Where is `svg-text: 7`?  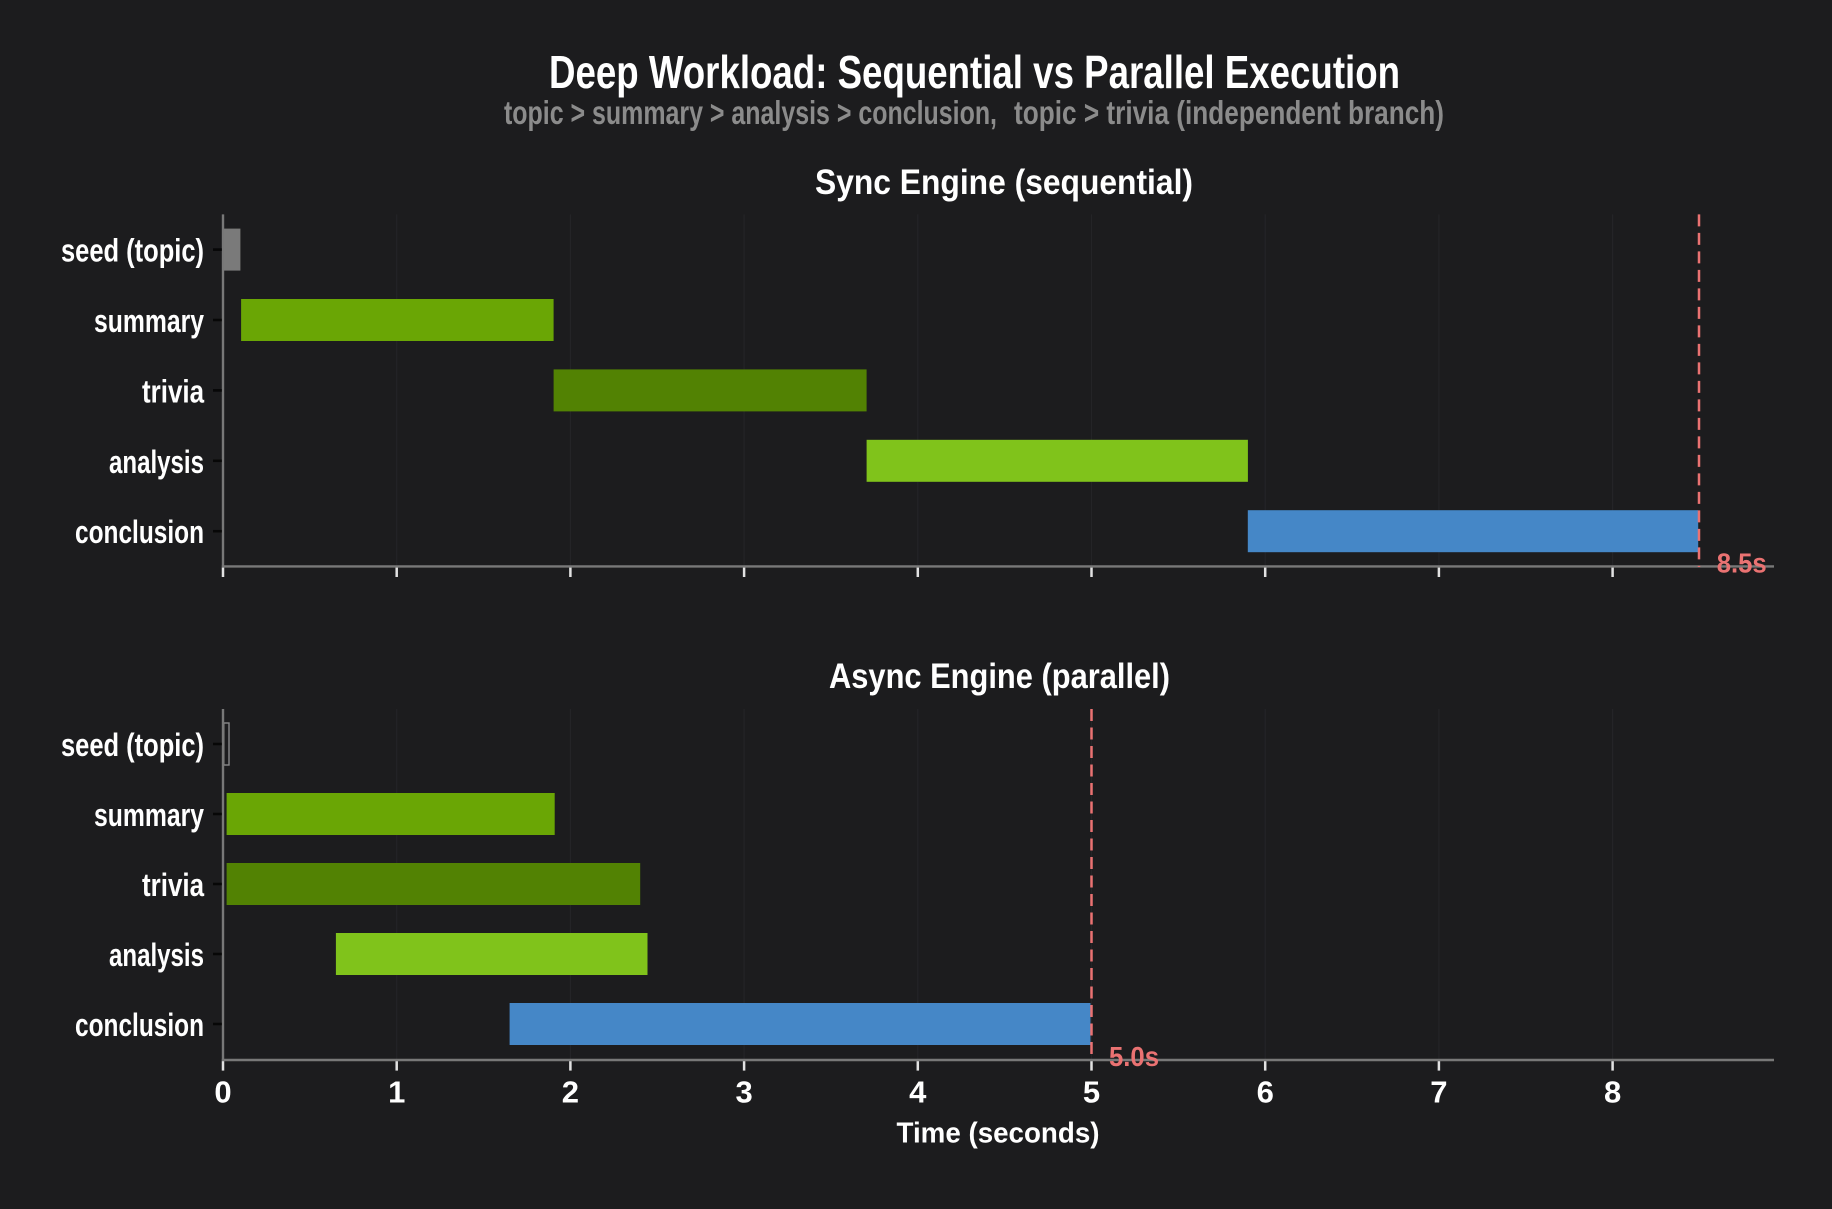 svg-text: 7 is located at coordinates (1438, 1092).